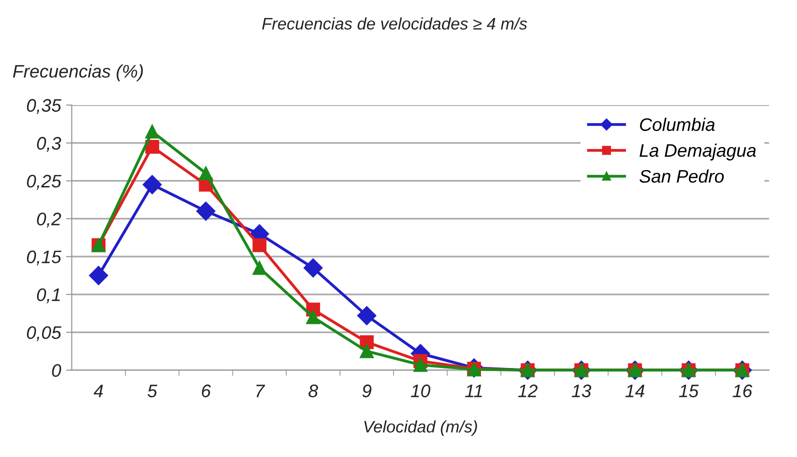  I want to click on x-tick-label: 13, so click(582, 391).